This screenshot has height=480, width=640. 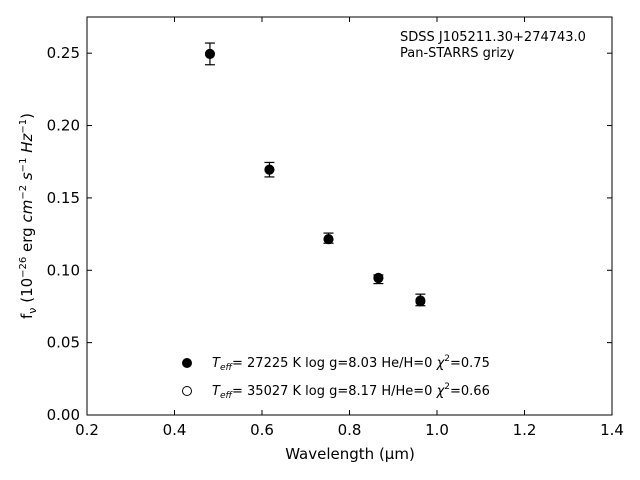 I want to click on x-tick-label: 1.2, so click(x=525, y=430).